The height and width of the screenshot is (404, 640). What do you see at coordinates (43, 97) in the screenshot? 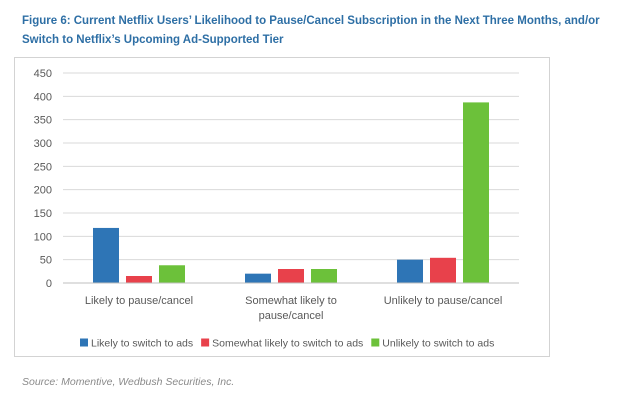
I see `y-tick-label: 400` at bounding box center [43, 97].